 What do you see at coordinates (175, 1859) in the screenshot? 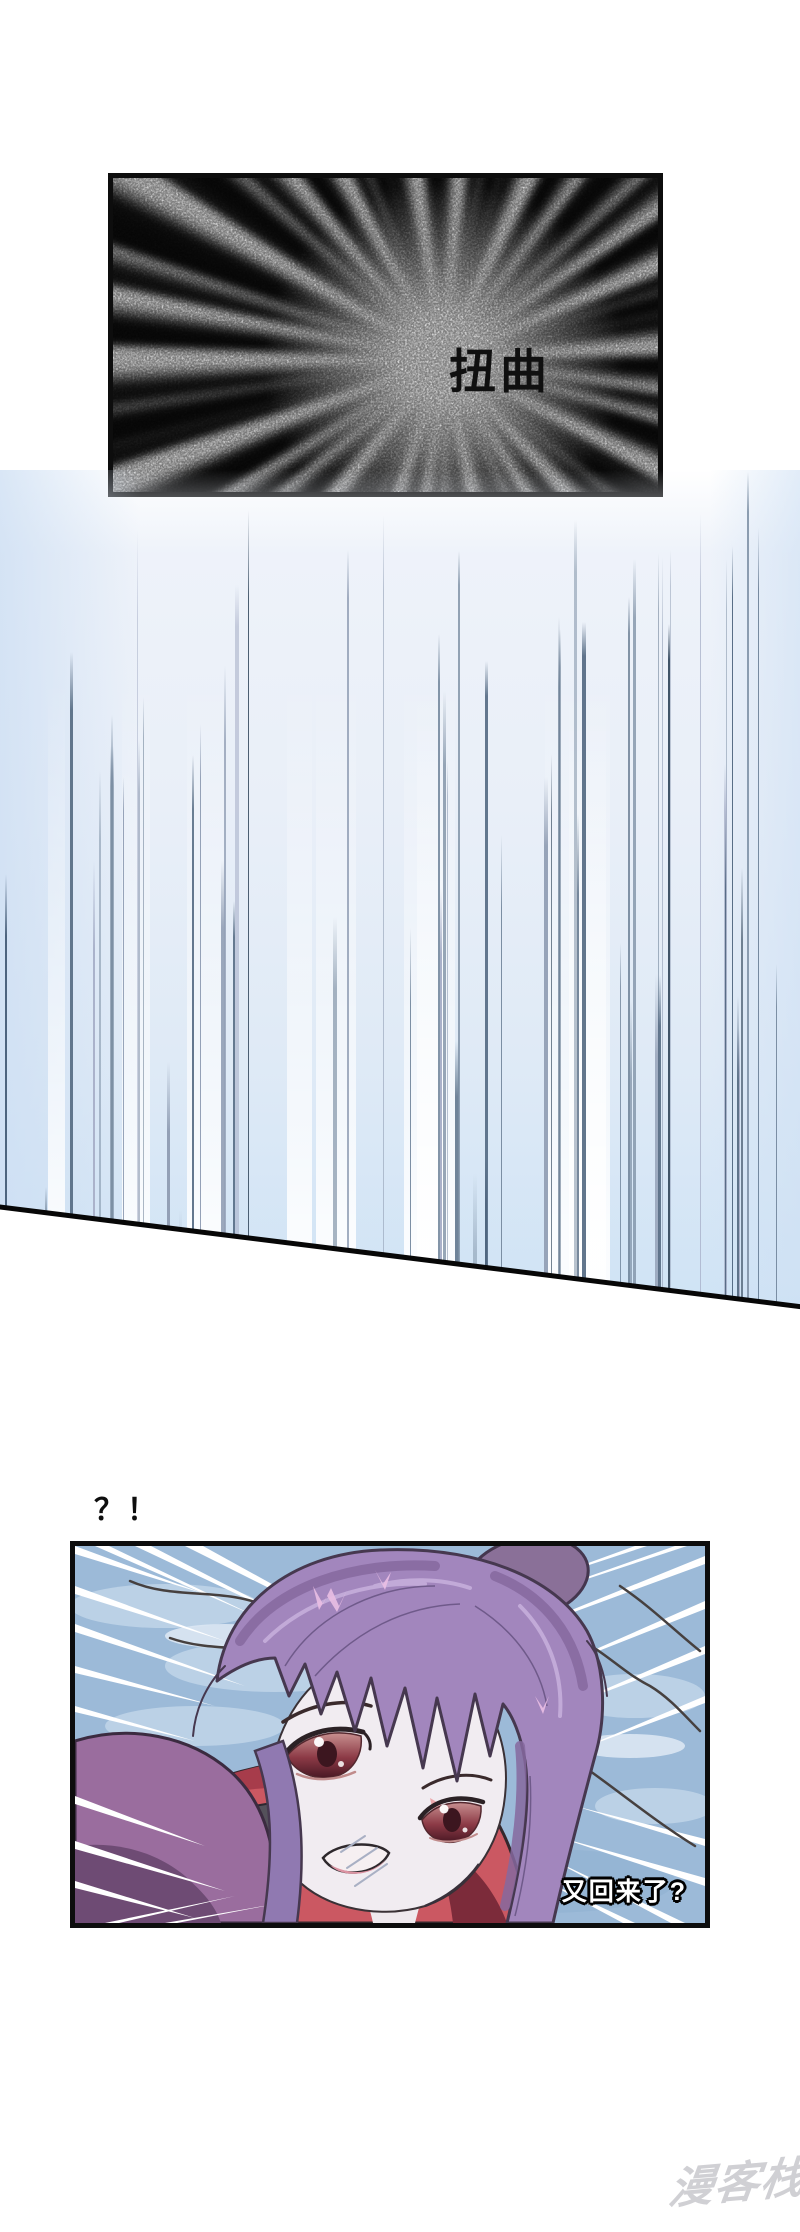
I see `white-rays-over-shoulder` at bounding box center [175, 1859].